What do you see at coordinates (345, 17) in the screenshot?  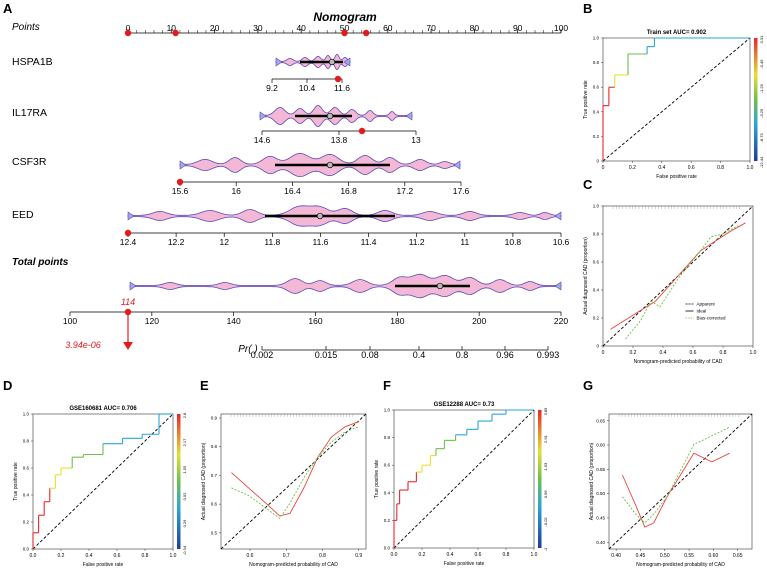 I see `nomogram-title: Nomogram` at bounding box center [345, 17].